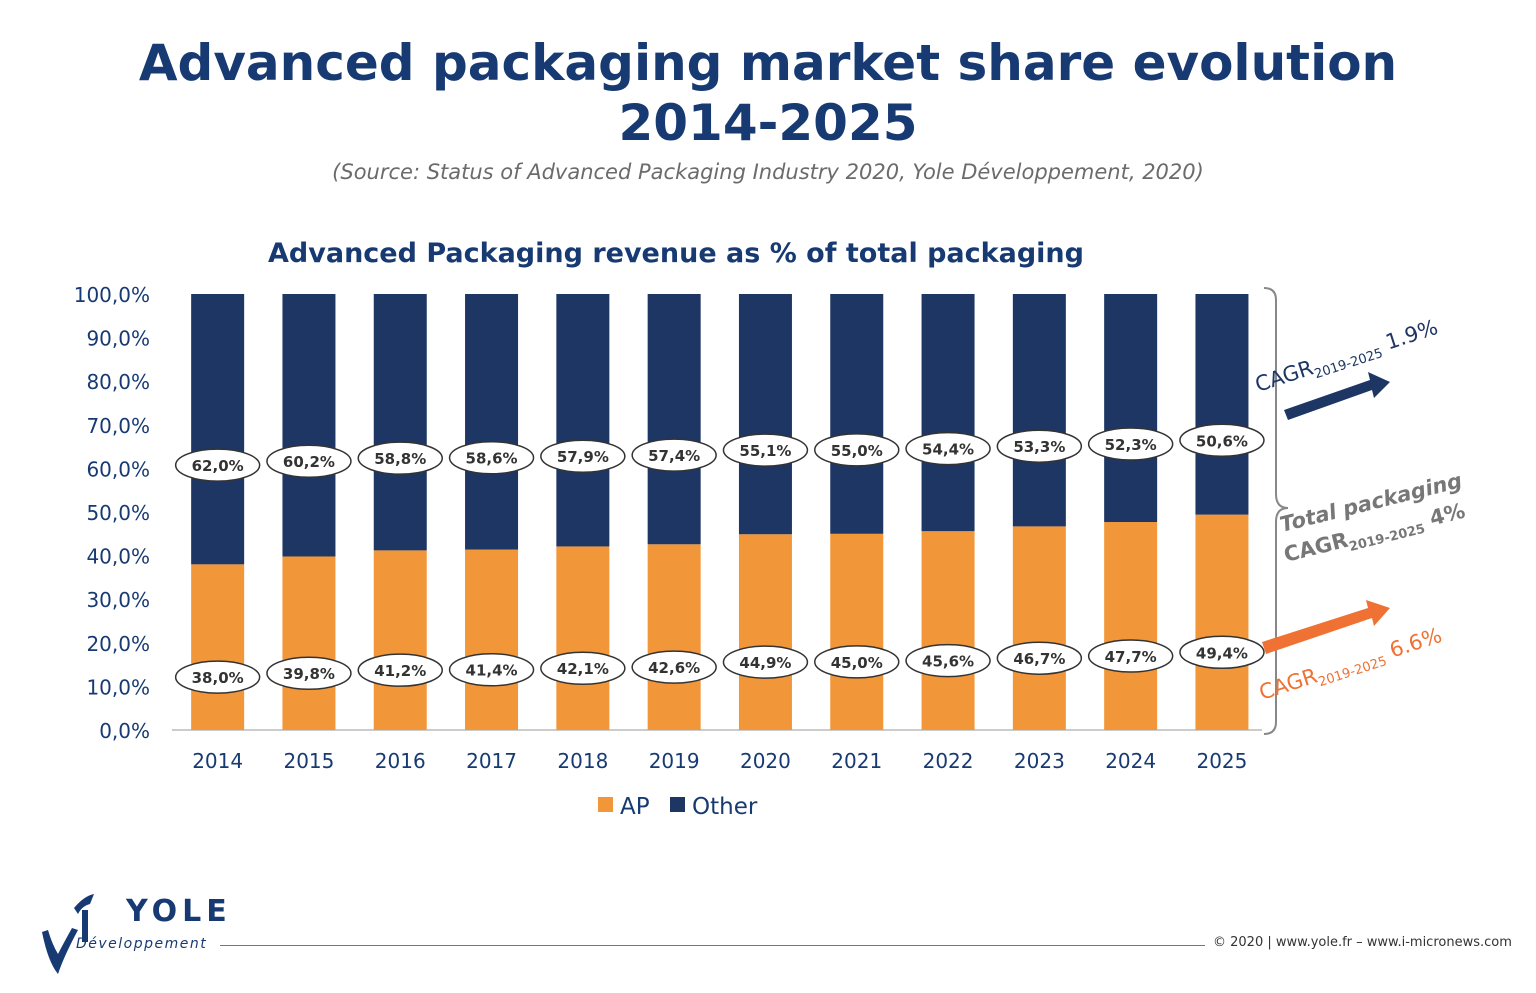 Image resolution: width=1536 pixels, height=993 pixels. Describe the element at coordinates (1276, 511) in the screenshot. I see `total-bracket` at that location.